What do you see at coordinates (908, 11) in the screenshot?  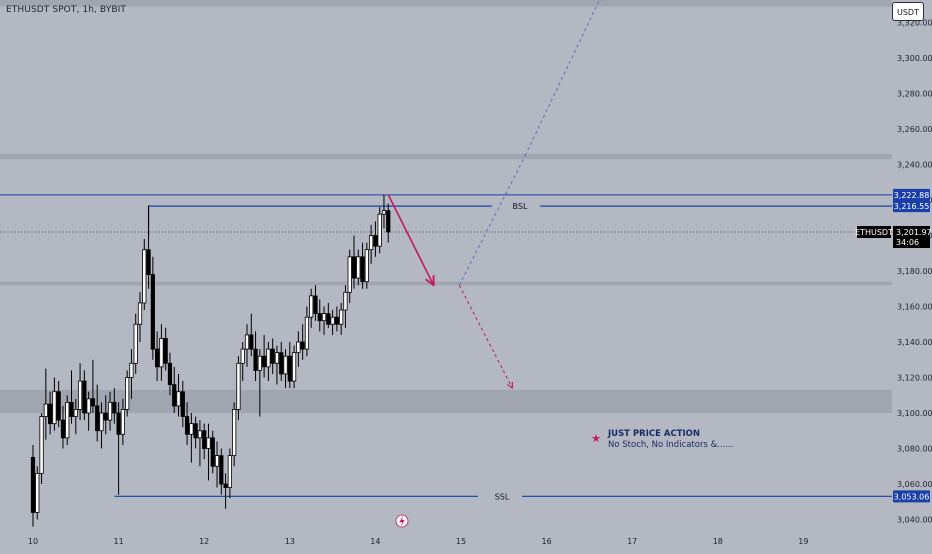 I see `currency-button: USDT` at bounding box center [908, 11].